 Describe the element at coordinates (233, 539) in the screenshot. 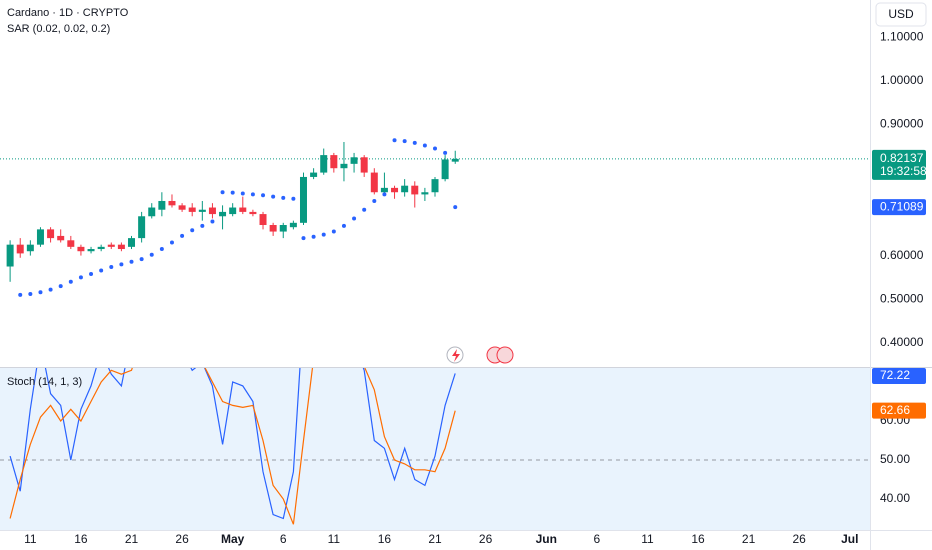

I see `x-tick-label: May` at that location.